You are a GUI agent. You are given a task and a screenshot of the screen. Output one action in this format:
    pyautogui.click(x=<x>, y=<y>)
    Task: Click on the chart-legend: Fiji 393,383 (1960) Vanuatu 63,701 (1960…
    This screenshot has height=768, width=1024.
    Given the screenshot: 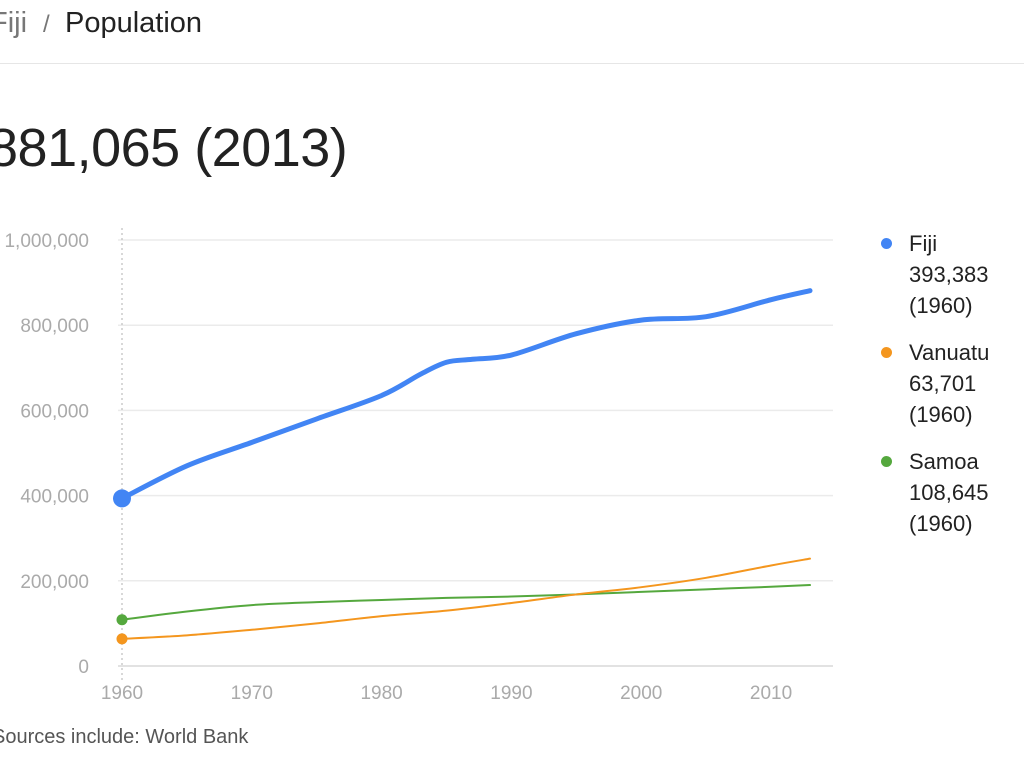 What is the action you would take?
    pyautogui.click(x=933, y=391)
    